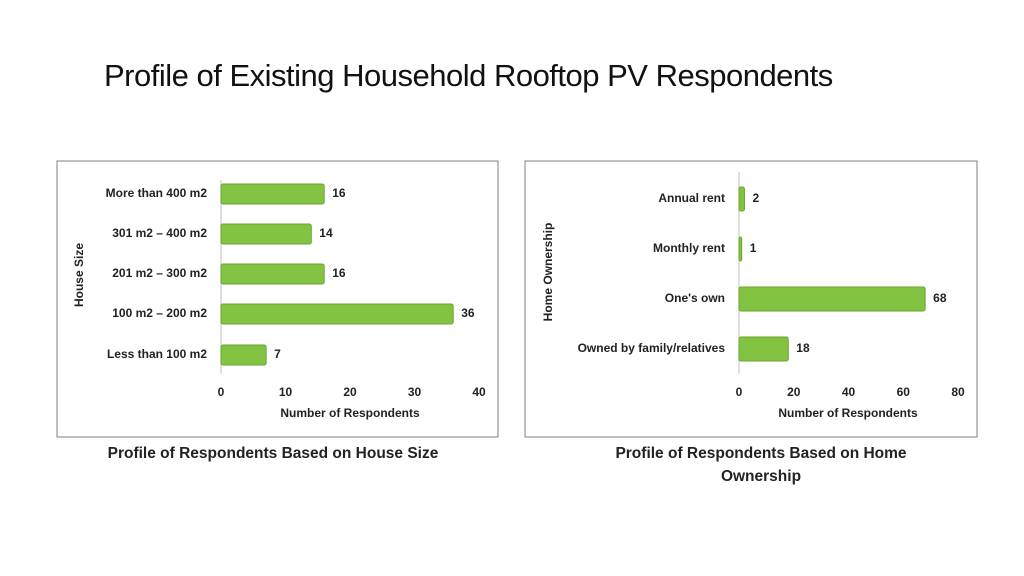  I want to click on category-label: 301 m2 – 400 m2, so click(159, 233).